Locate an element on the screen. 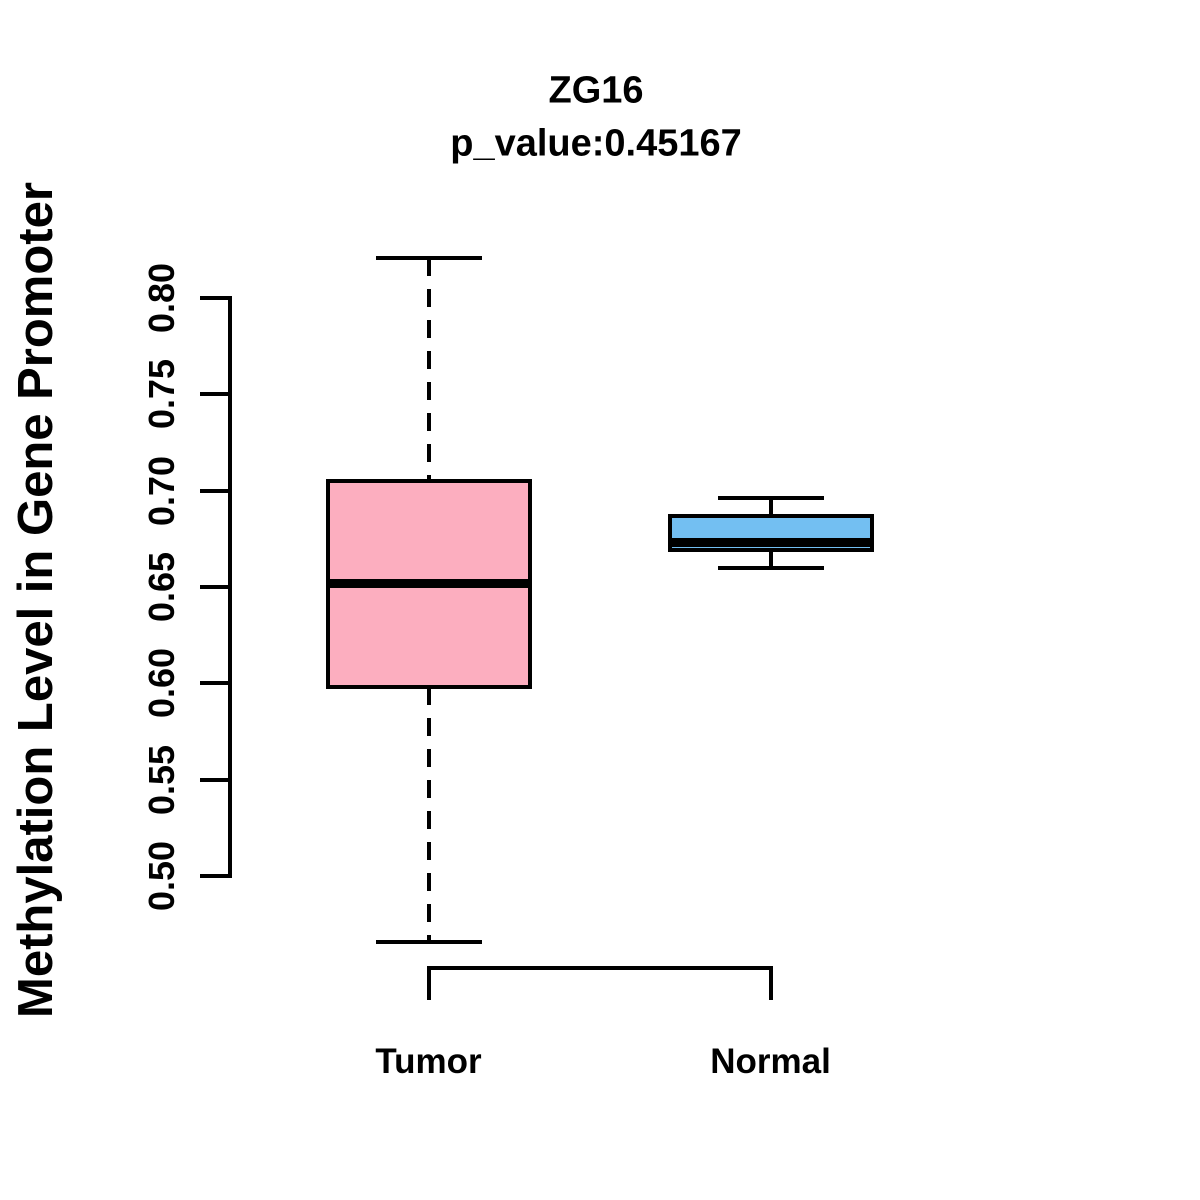 This screenshot has width=1200, height=1200. normal-median-line is located at coordinates (770, 543).